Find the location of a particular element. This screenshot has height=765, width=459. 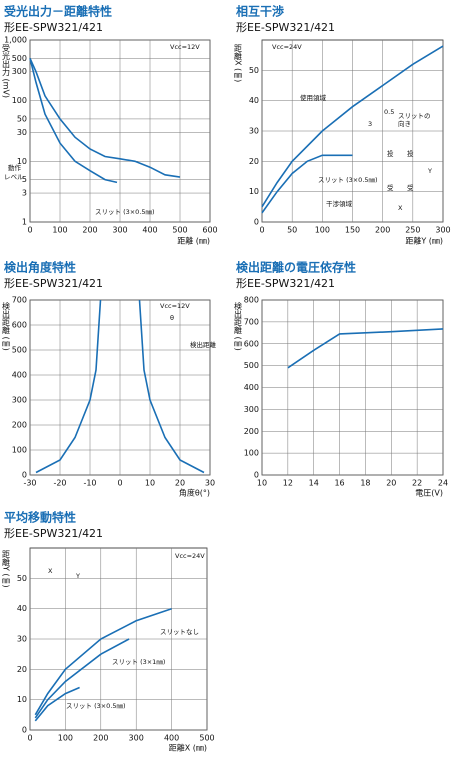

x-tick-label: 22 is located at coordinates (417, 483).